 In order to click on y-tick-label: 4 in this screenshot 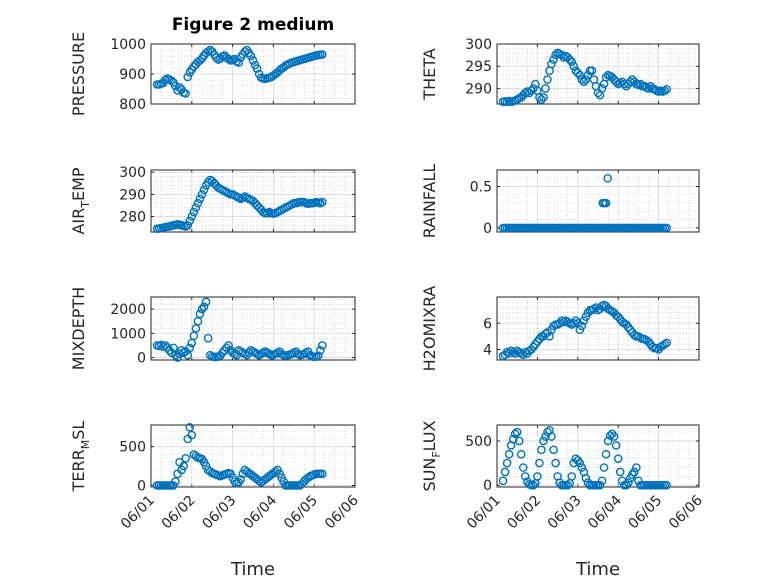, I will do `click(487, 351)`.